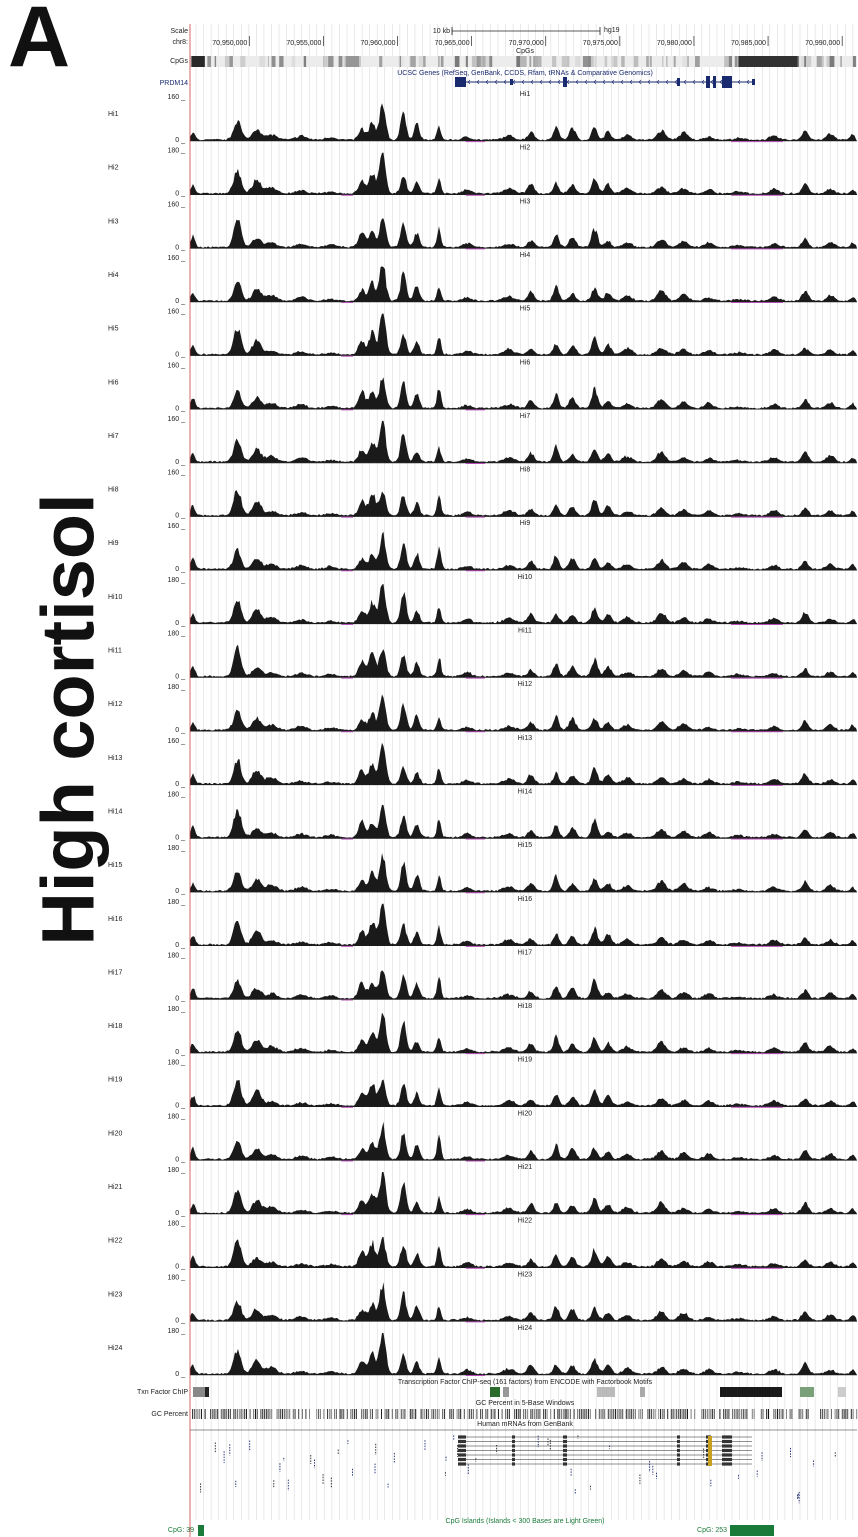 This screenshot has height=1537, width=858. What do you see at coordinates (482, 868) in the screenshot?
I see `signal-track-hi15: Hi15 Hi15 180 _ 0 _` at bounding box center [482, 868].